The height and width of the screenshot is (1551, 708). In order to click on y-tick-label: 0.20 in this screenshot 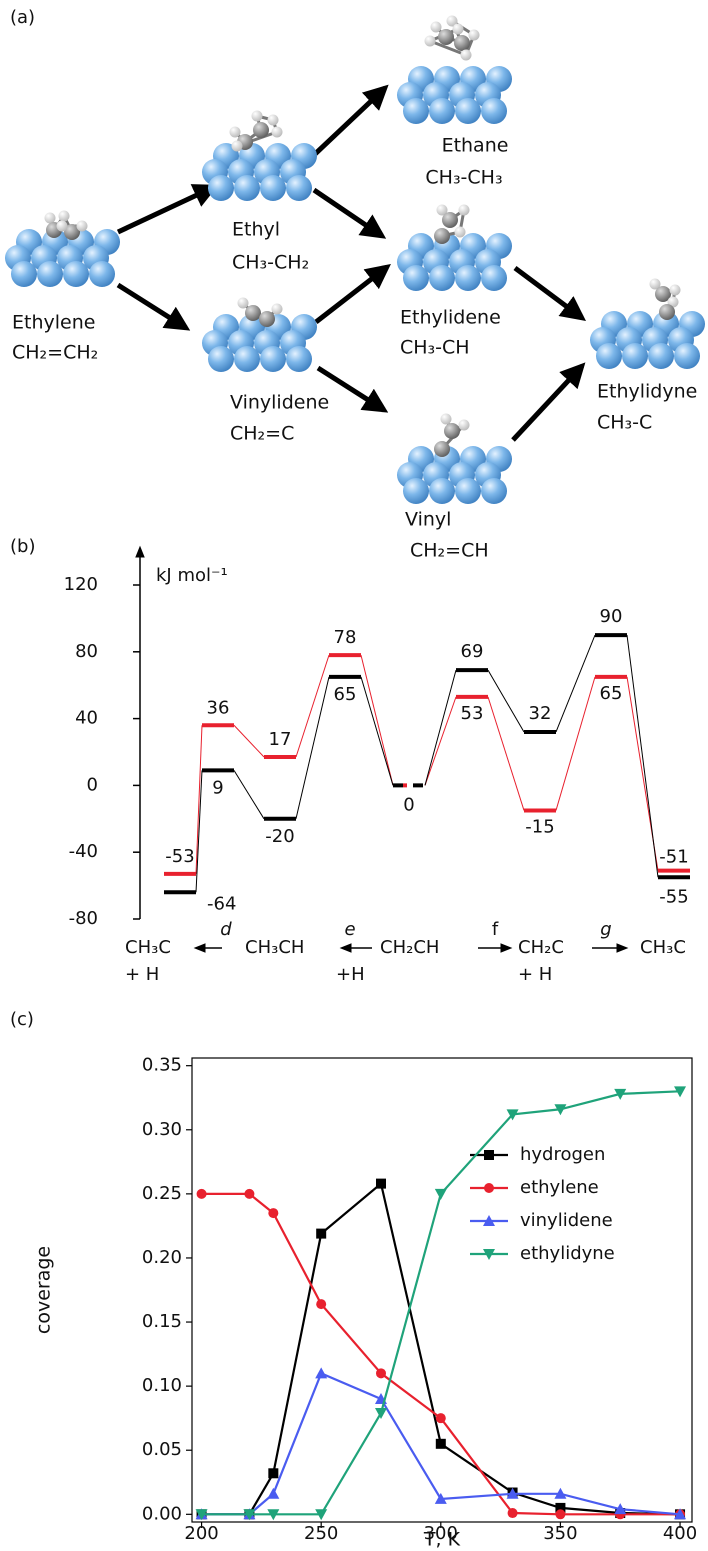, I will do `click(162, 1257)`.